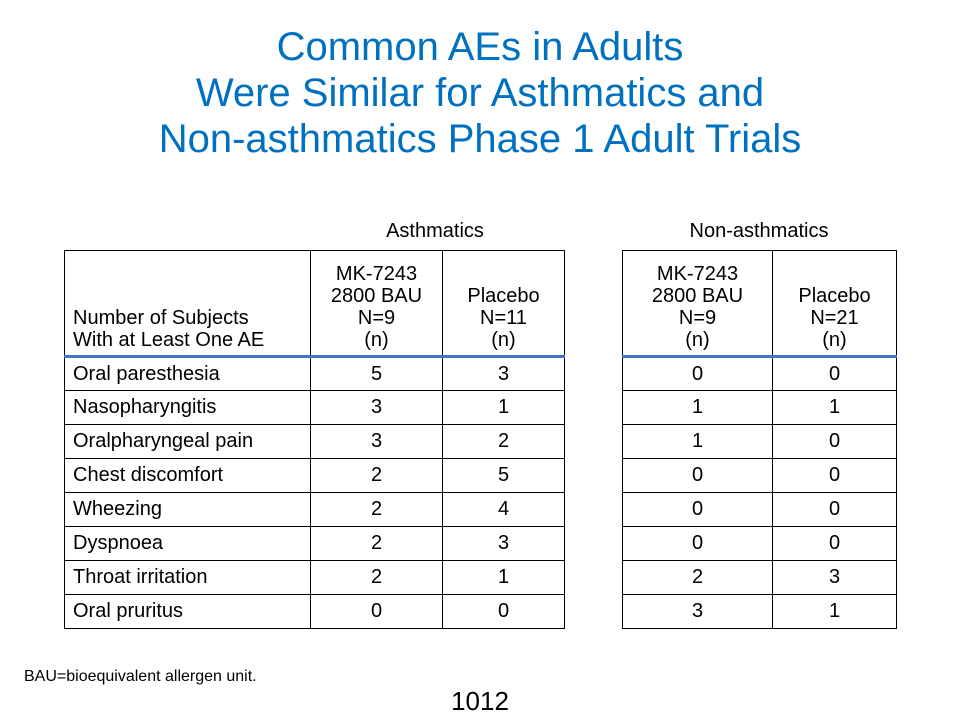 The width and height of the screenshot is (960, 720). What do you see at coordinates (187, 577) in the screenshot?
I see `ae-label: Throat irritation` at bounding box center [187, 577].